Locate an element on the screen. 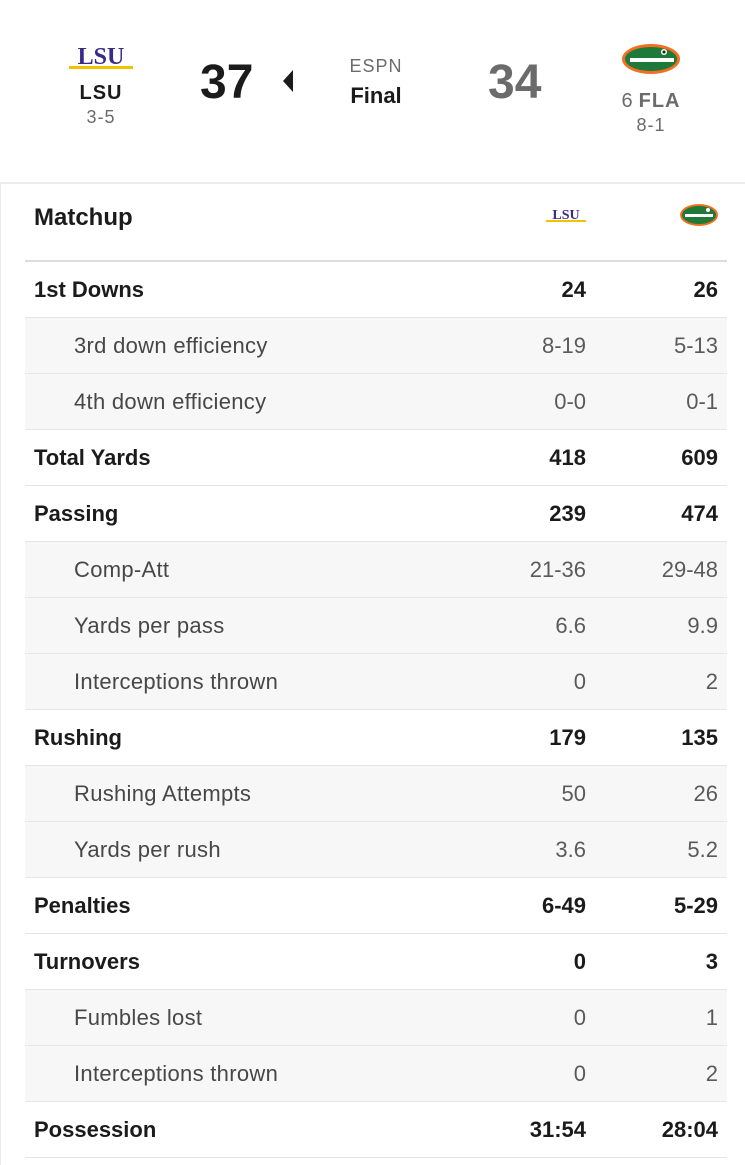 The width and height of the screenshot is (745, 1165). stat-value-away: 31:54 is located at coordinates (557, 1129).